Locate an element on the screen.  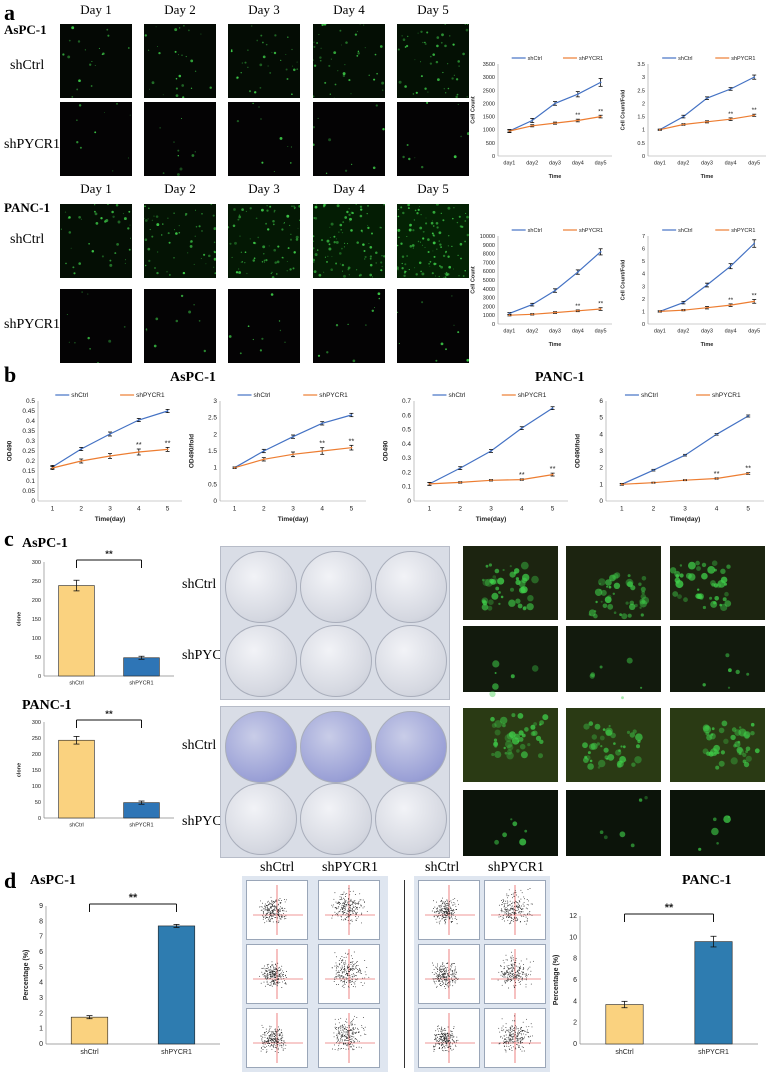
y-tick-label: 0.2 is located at coordinates (406, 472).